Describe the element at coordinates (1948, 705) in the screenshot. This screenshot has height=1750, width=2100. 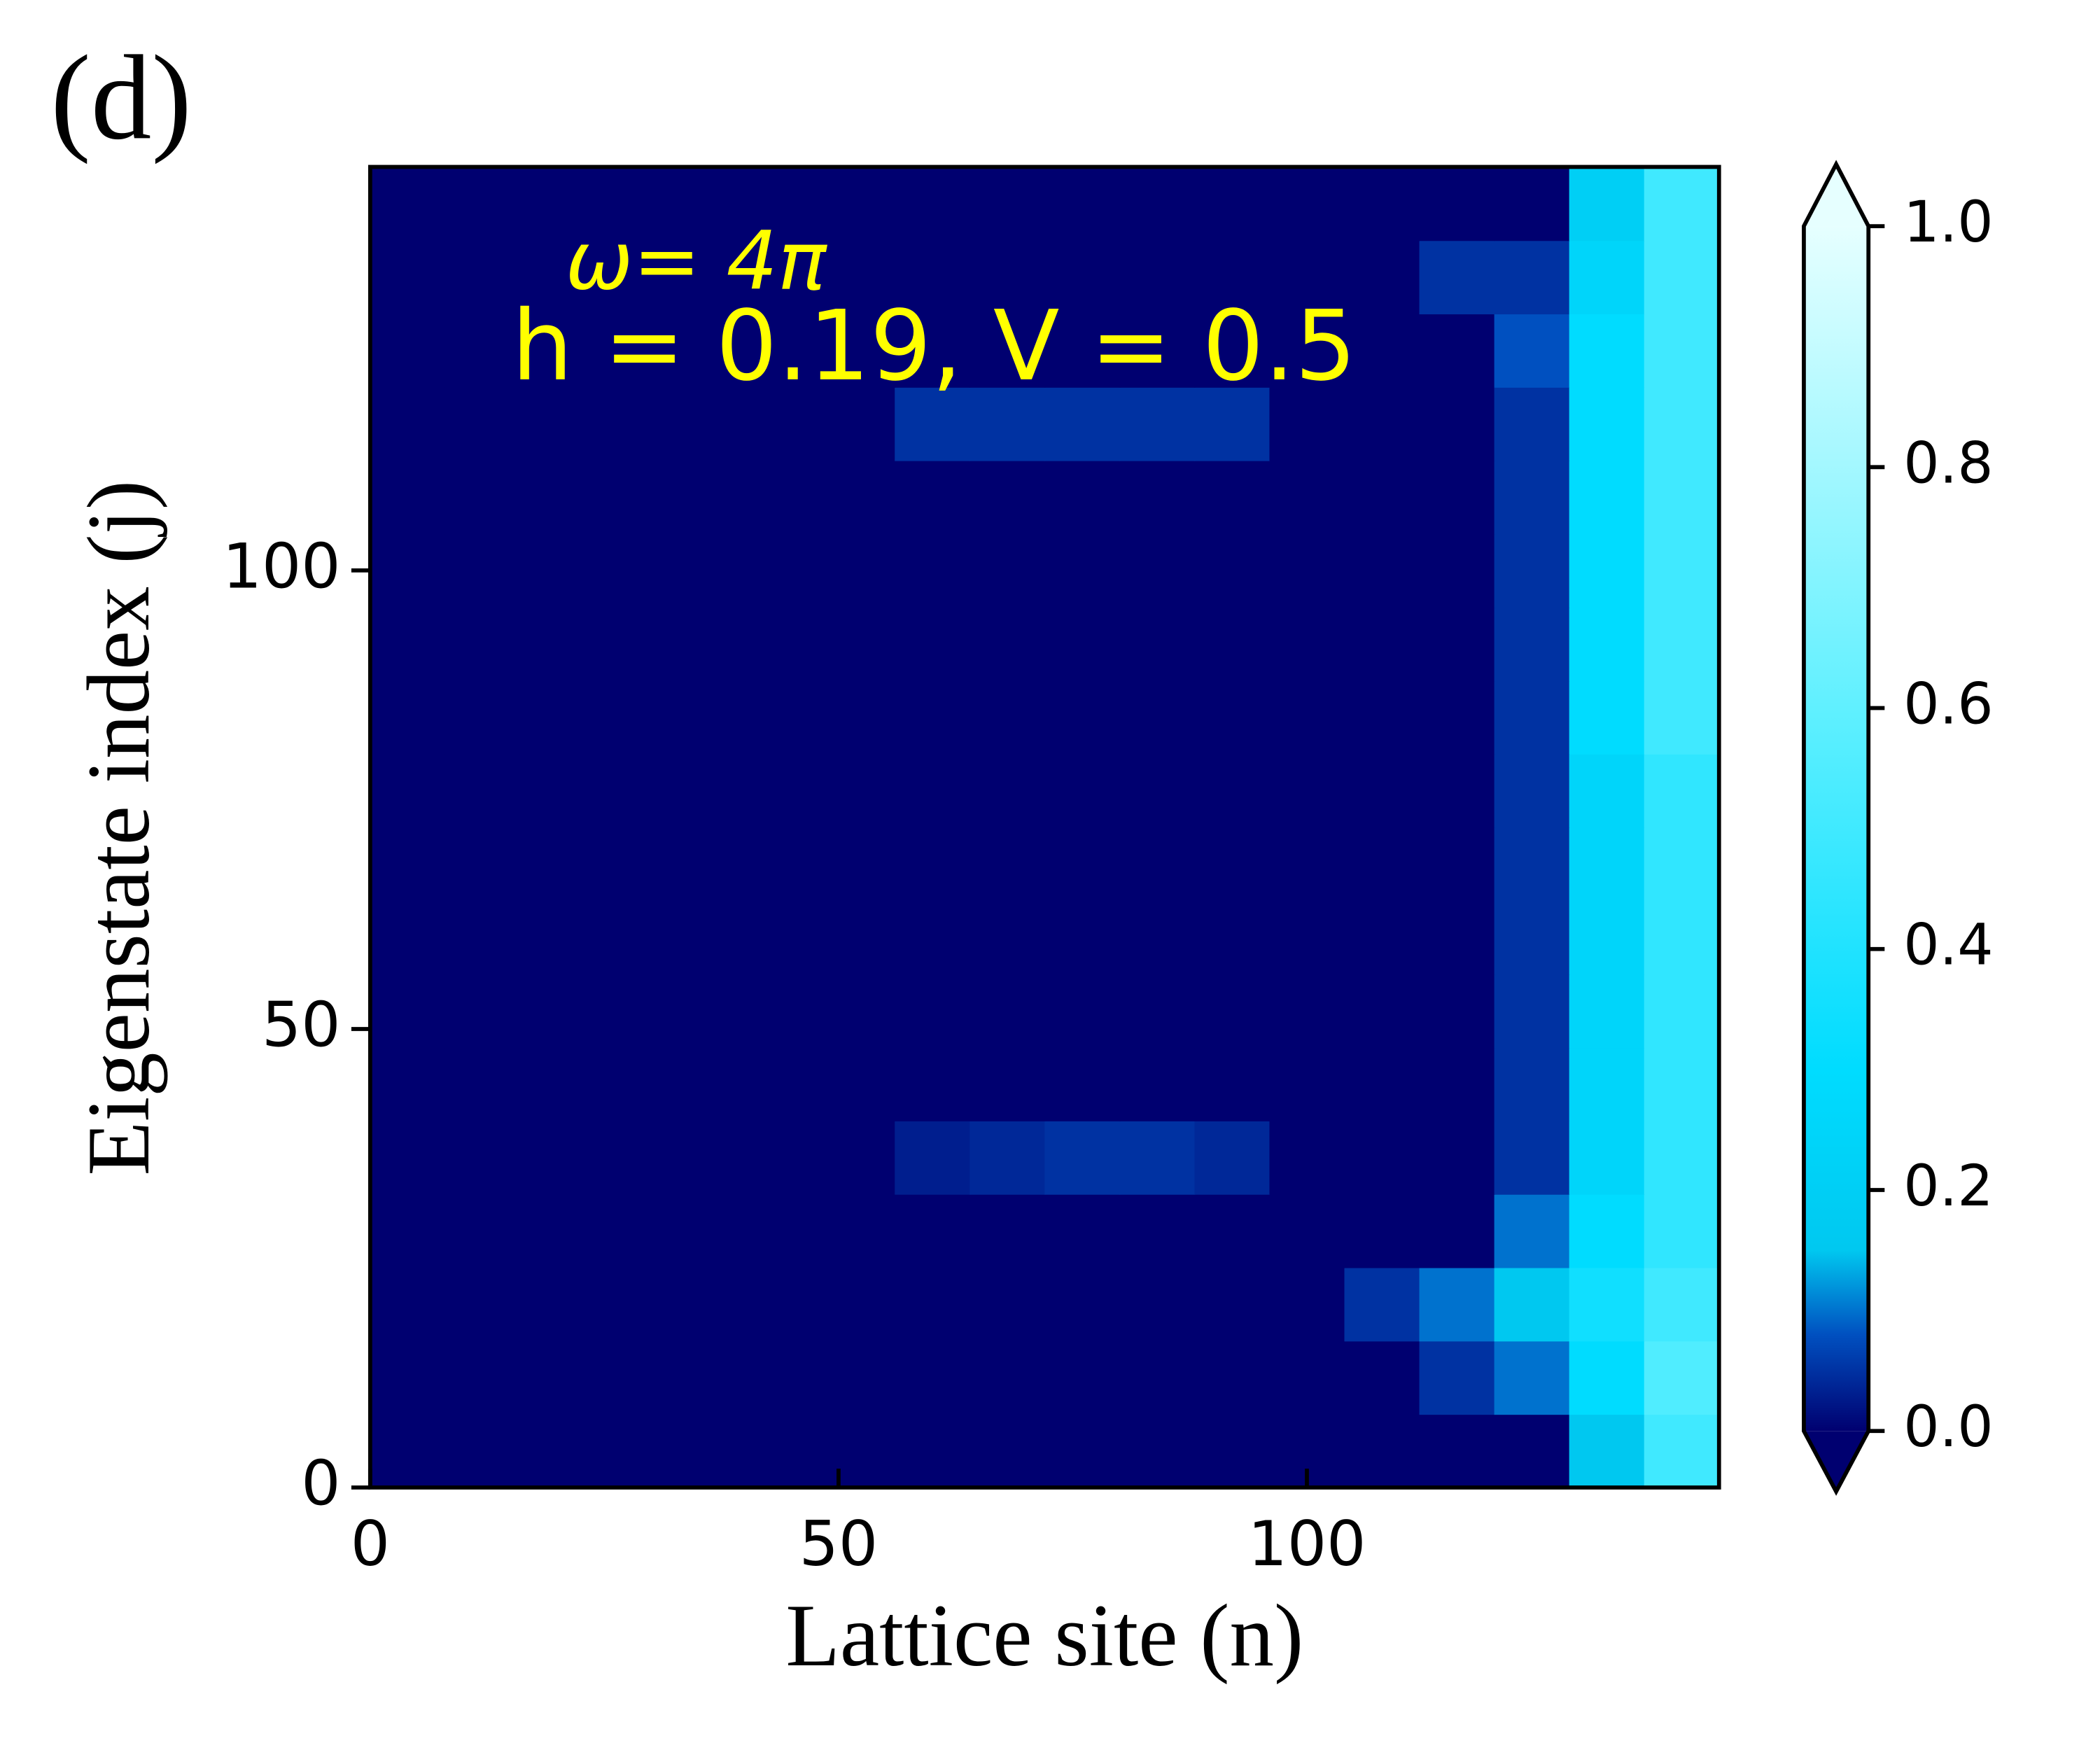
I see `colorbar-tick-label: 0.6` at that location.